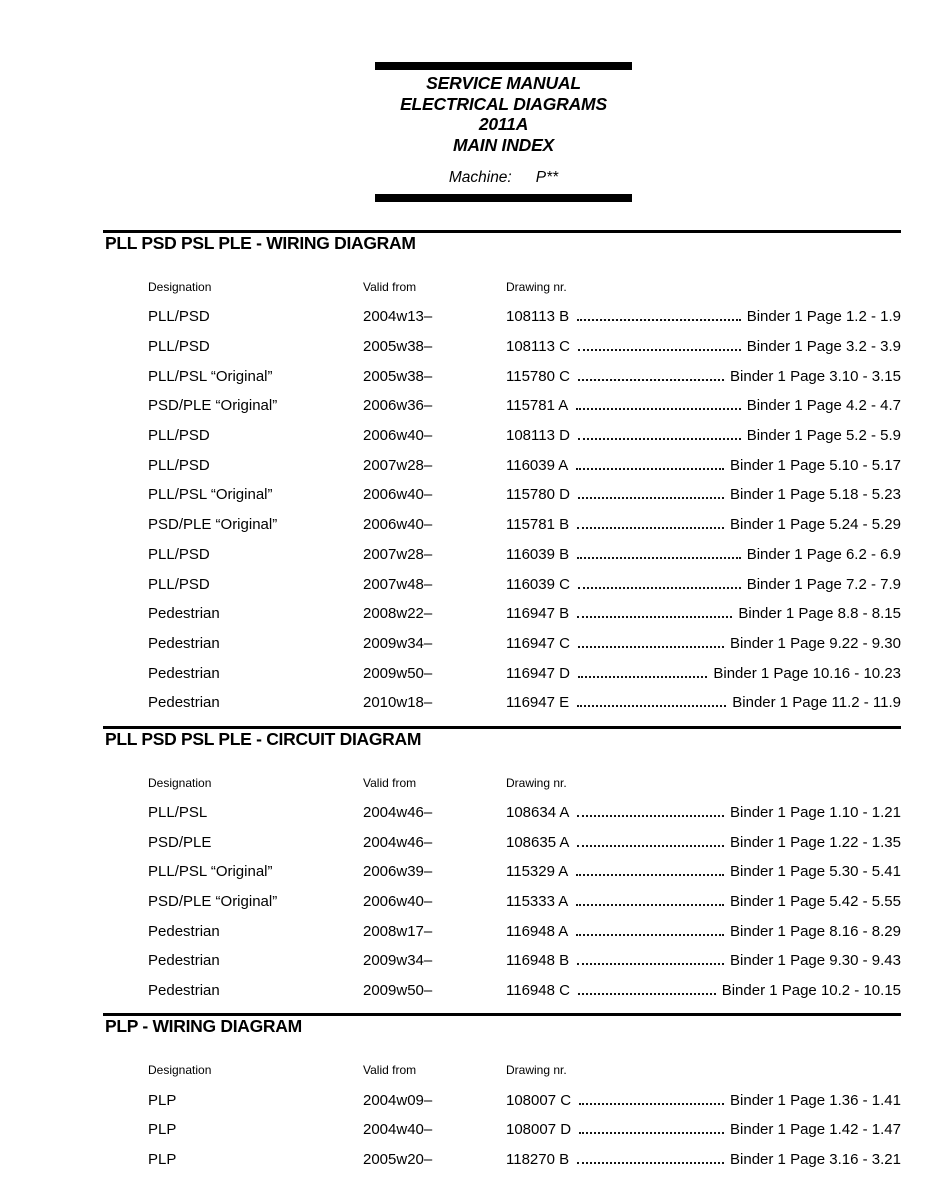 The width and height of the screenshot is (944, 1193). Describe the element at coordinates (398, 376) in the screenshot. I see `cell-valid-from: 2005w38–` at that location.